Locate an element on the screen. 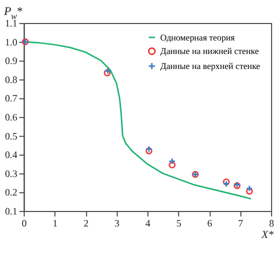 The height and width of the screenshot is (262, 278). x-tick-label: 3 is located at coordinates (117, 224).